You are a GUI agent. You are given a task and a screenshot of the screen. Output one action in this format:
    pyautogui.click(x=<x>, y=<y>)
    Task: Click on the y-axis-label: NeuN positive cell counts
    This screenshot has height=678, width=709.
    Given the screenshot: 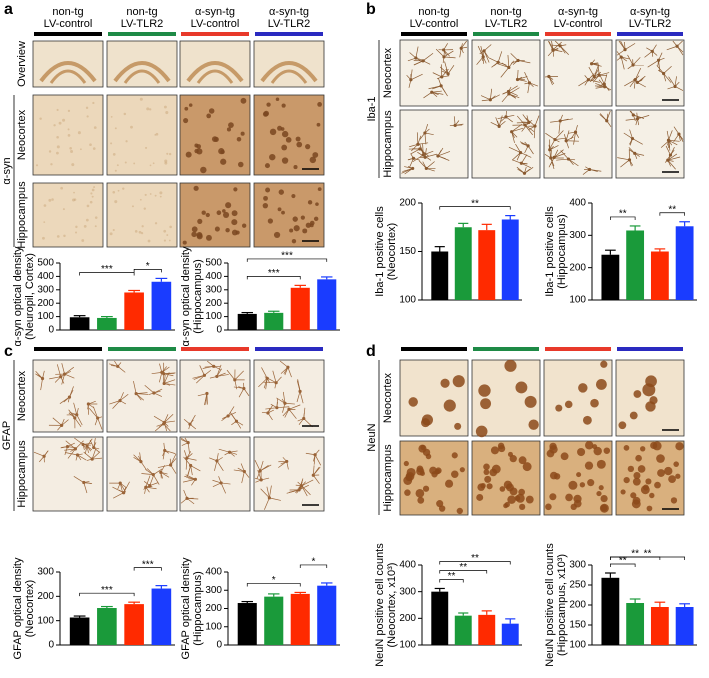 What is the action you would take?
    pyautogui.click(x=380, y=605)
    